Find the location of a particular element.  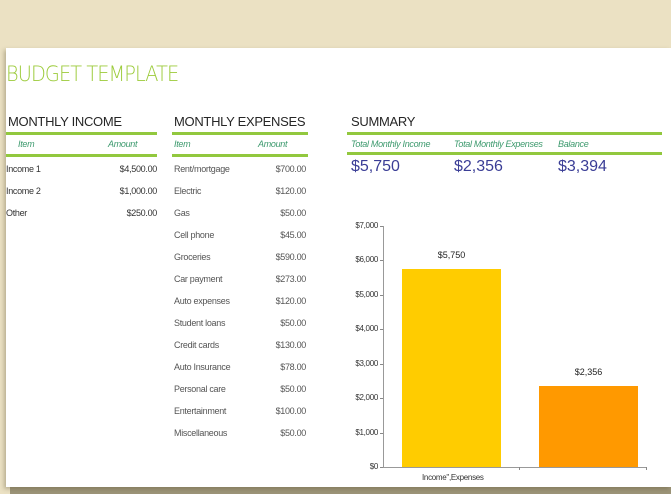

expenses-item-label: Credit cards is located at coordinates (196, 345).